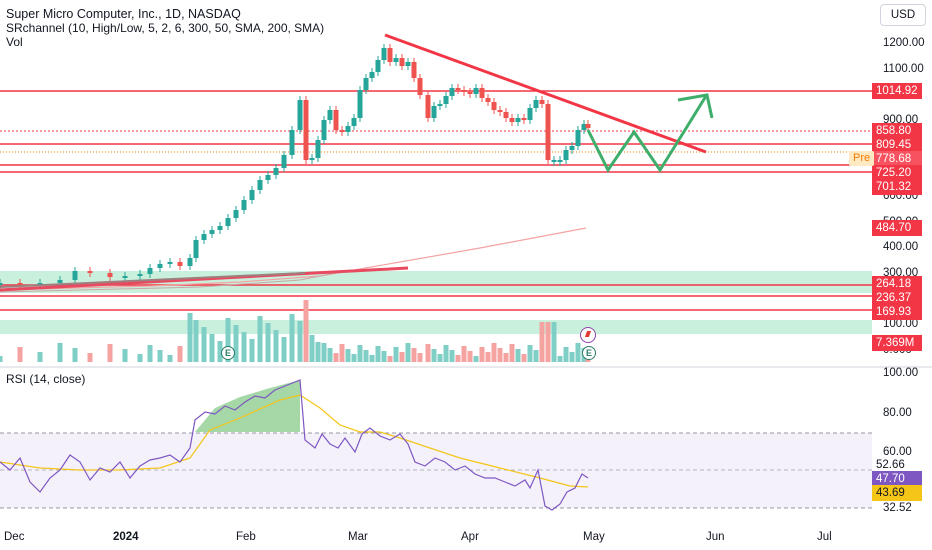 The image size is (932, 550). What do you see at coordinates (175, 281) in the screenshot?
I see `sma-200-line` at bounding box center [175, 281].